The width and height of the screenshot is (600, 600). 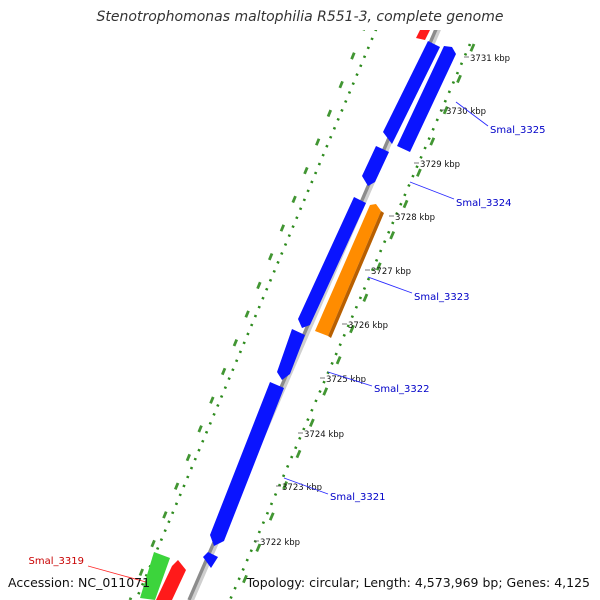 What do you see at coordinates (79, 582) in the screenshot?
I see `accession-text: Accession: NC_011071` at bounding box center [79, 582].